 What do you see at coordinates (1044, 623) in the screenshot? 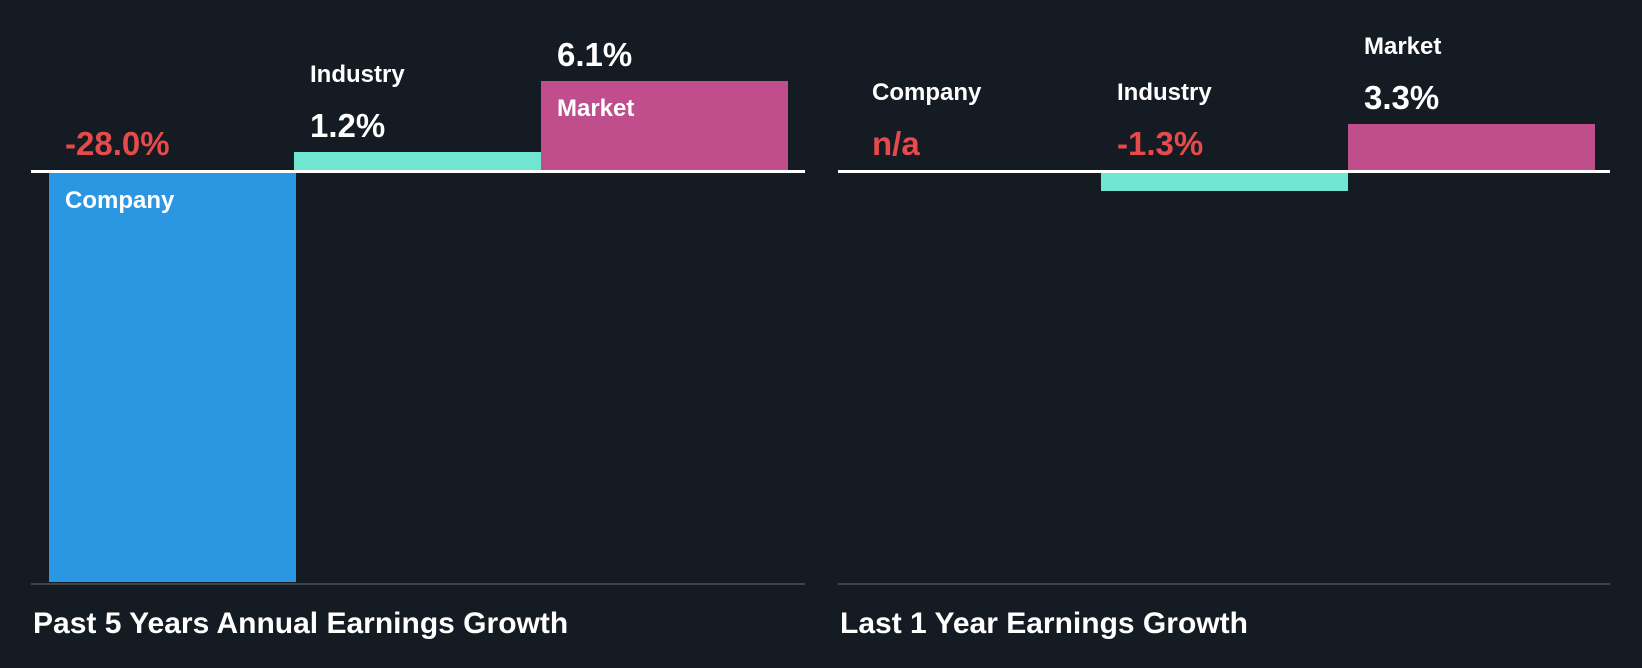
I see `chart-title-last-1-year: Last 1 Year Earnings Growth` at bounding box center [1044, 623].